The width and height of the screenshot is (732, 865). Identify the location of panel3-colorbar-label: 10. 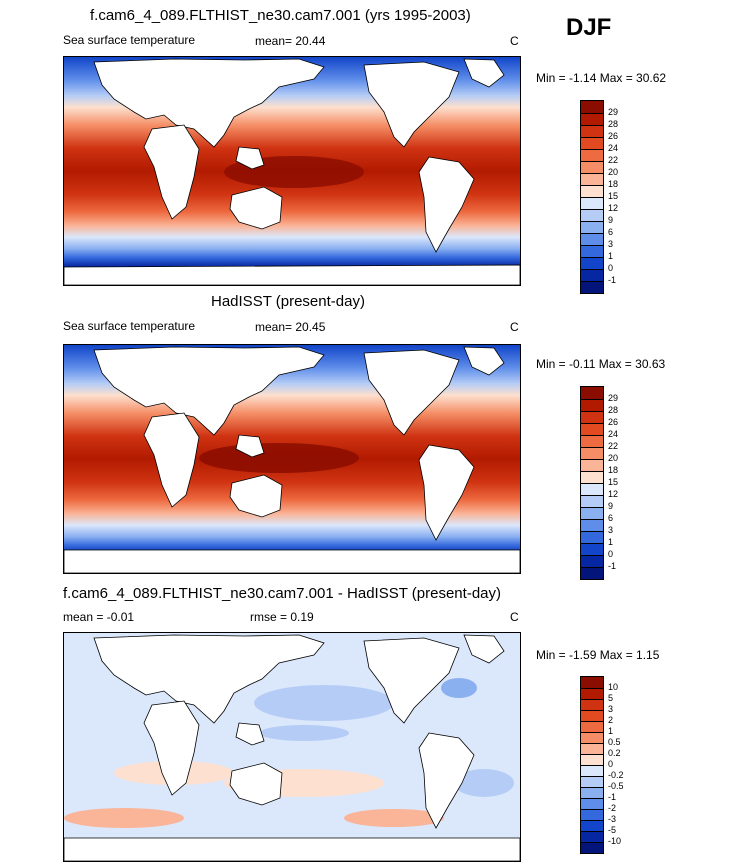
(613, 687).